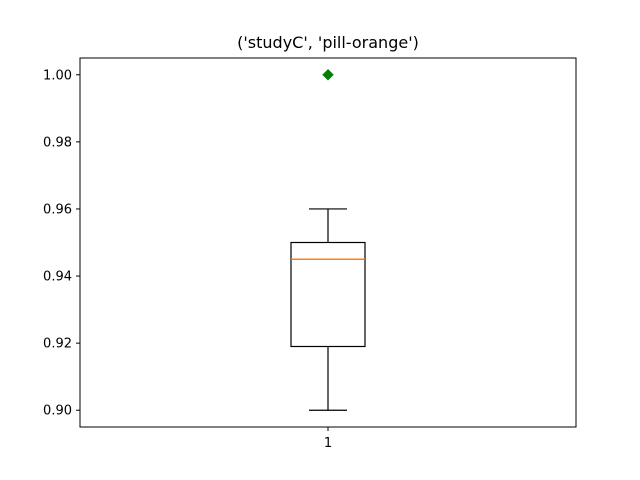 The width and height of the screenshot is (640, 480). I want to click on x-axis: 1, so click(328, 439).